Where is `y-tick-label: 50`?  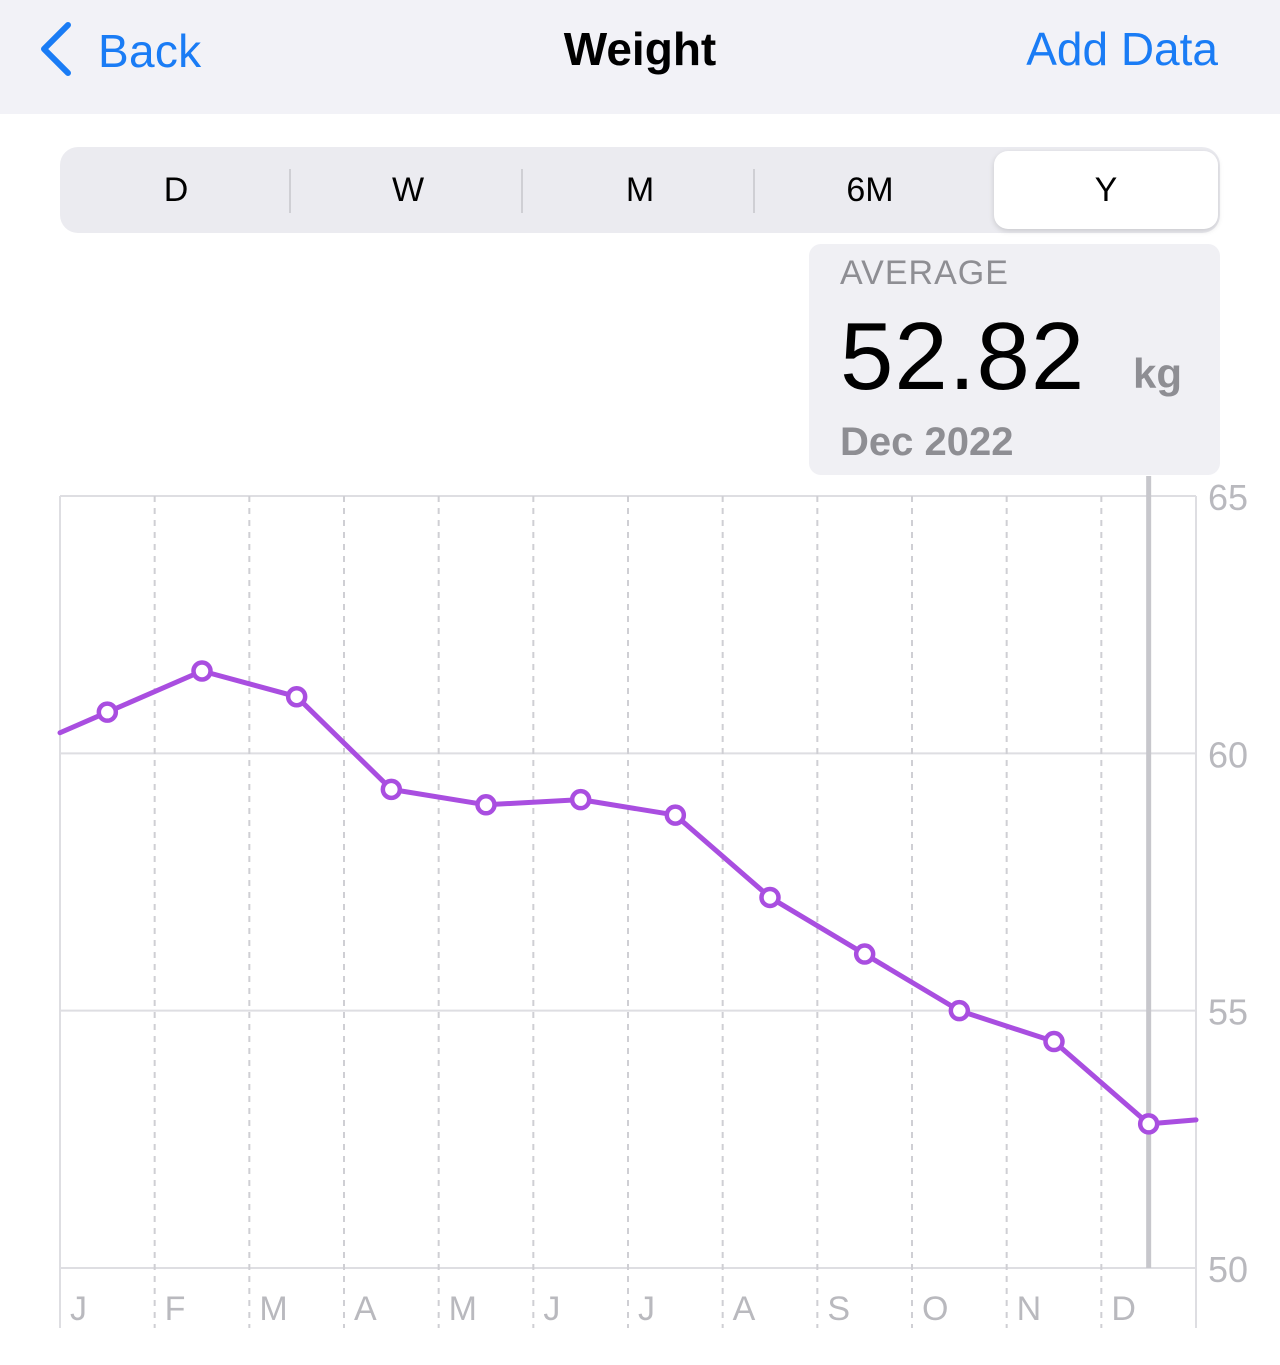 y-tick-label: 50 is located at coordinates (1228, 1269).